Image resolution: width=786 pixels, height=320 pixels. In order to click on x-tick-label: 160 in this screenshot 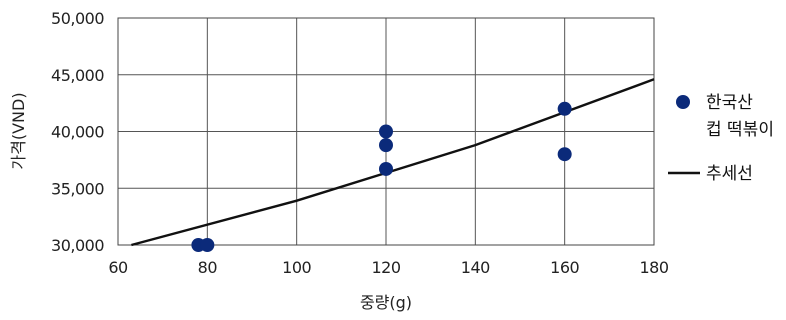, I will do `click(564, 267)`.